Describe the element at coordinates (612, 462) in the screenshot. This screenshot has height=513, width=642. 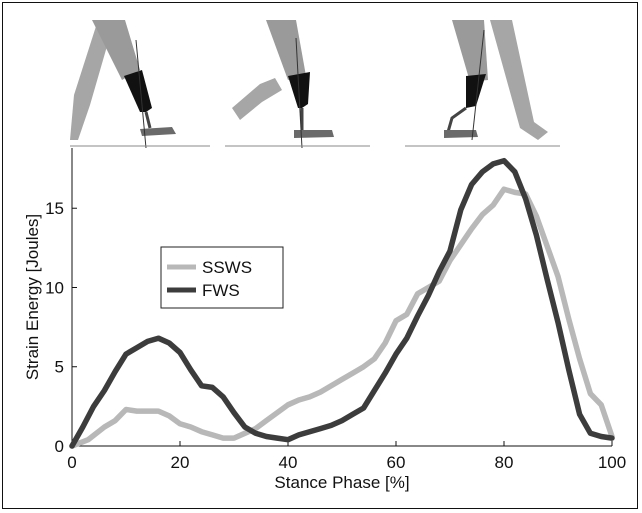
I see `x-tick-label: 100` at that location.